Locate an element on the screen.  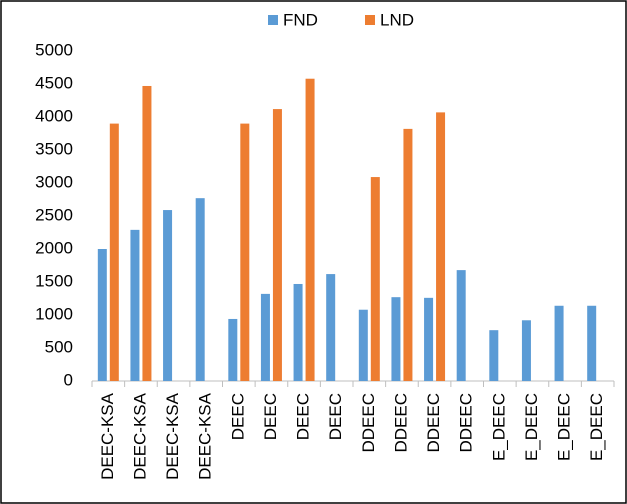
y-tick-label: 4000 is located at coordinates (54, 115).